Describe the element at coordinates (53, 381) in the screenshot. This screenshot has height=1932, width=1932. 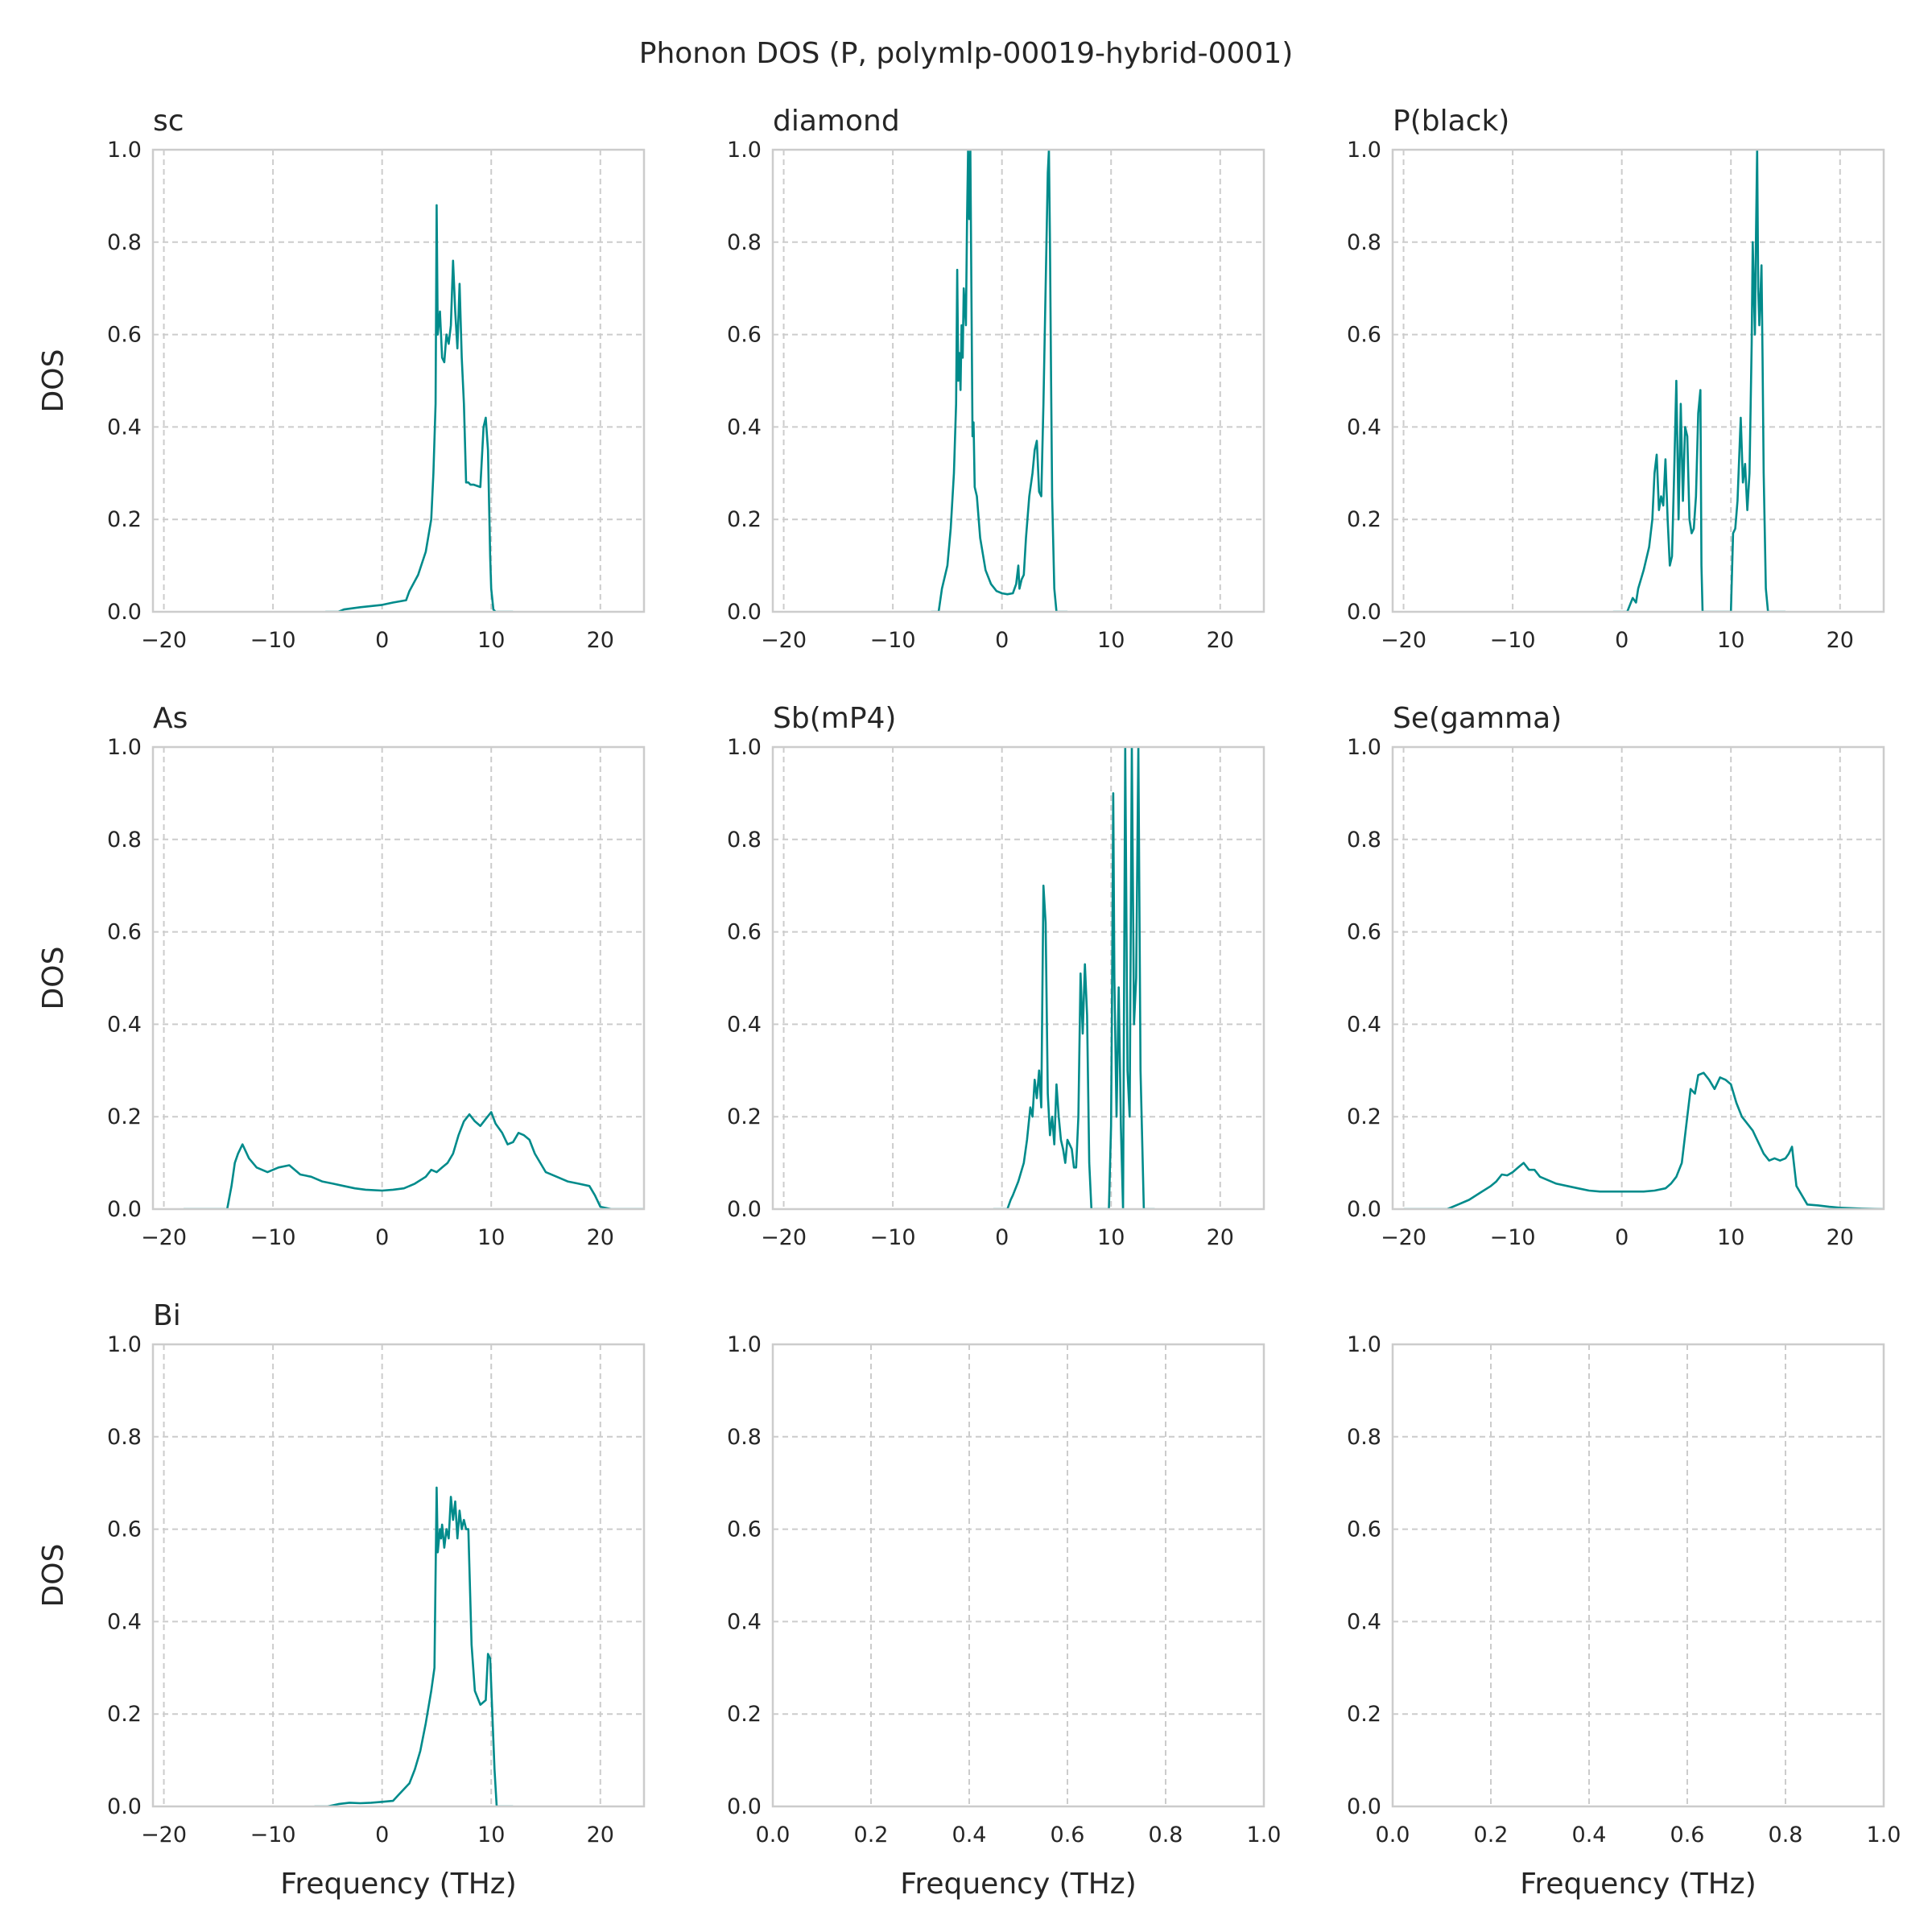
I see `y-axis-label: DOS` at that location.